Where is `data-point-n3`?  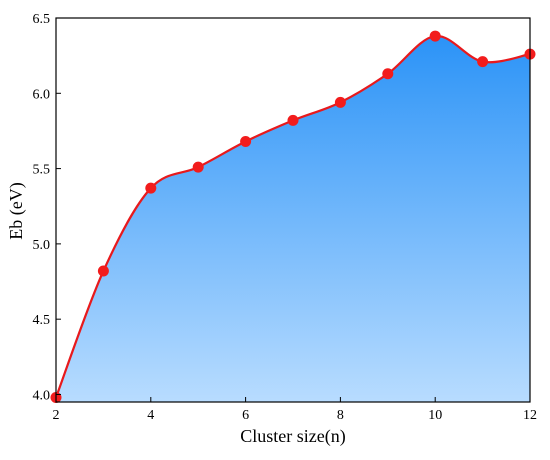 data-point-n3 is located at coordinates (103, 271).